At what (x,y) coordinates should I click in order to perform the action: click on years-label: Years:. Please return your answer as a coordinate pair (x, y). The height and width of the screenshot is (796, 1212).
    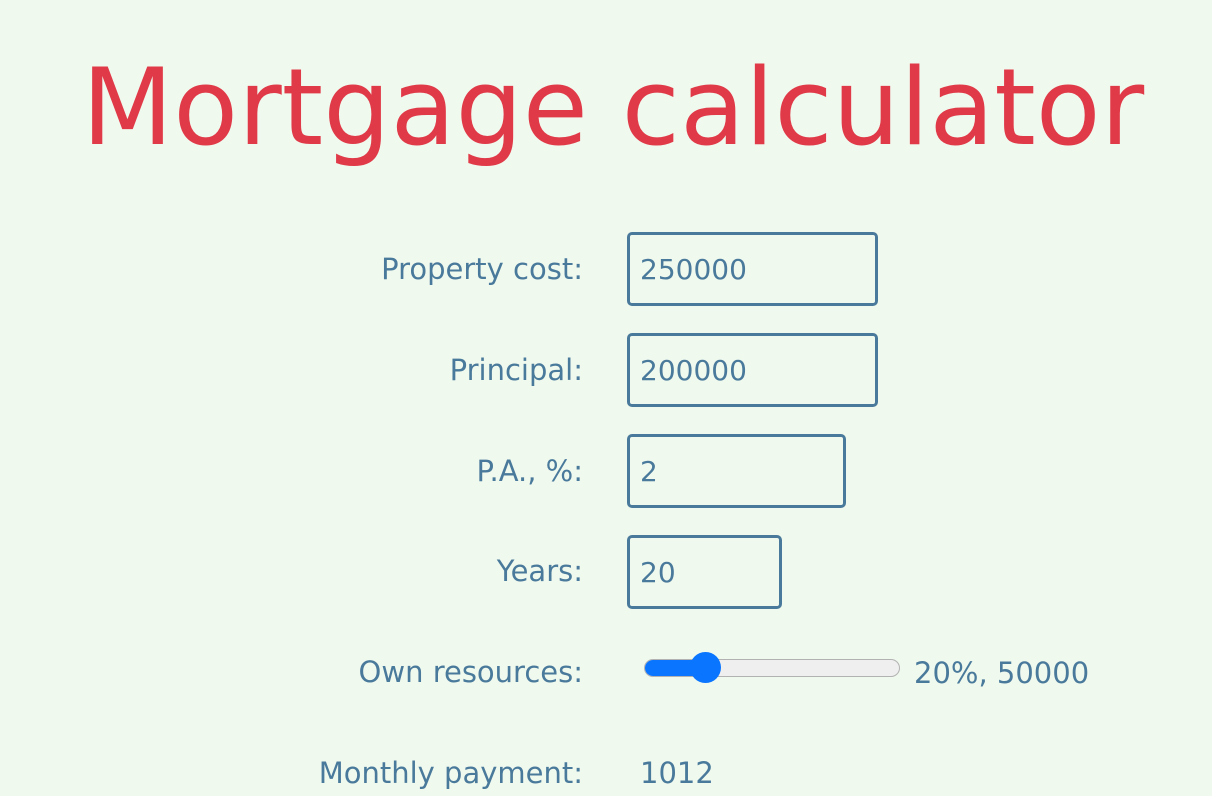
    Looking at the image, I should click on (539, 571).